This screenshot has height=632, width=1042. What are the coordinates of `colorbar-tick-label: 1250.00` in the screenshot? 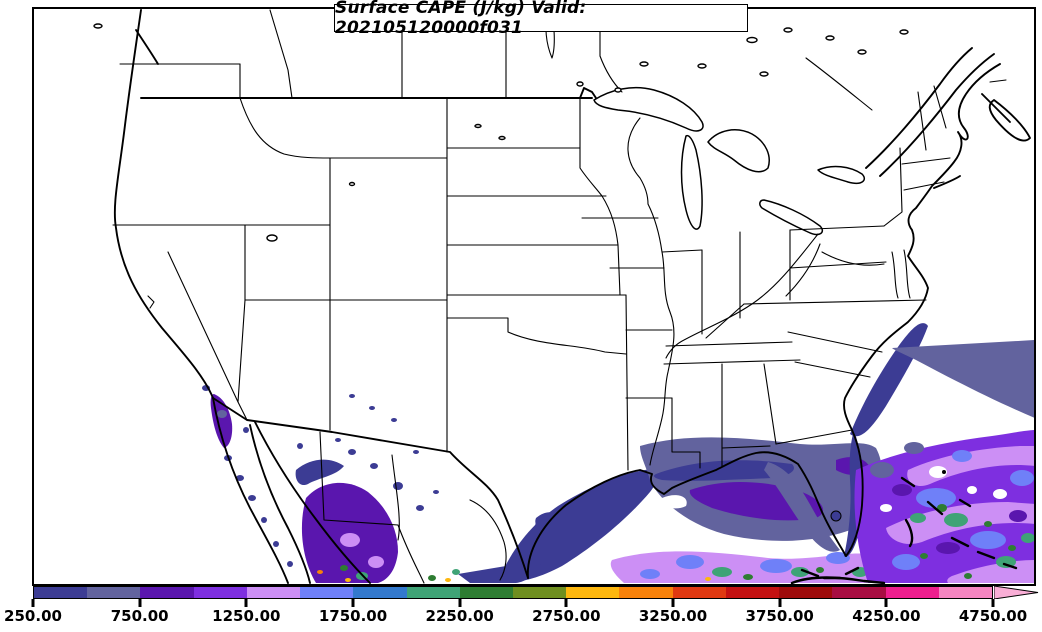 It's located at (246, 616).